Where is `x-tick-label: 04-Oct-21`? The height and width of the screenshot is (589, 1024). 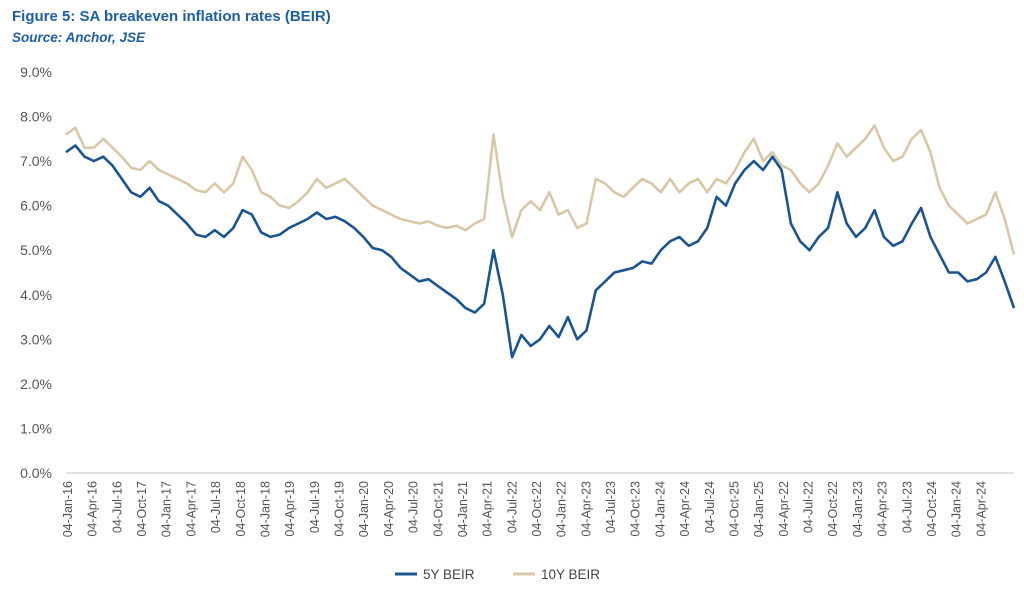
x-tick-label: 04-Oct-21 is located at coordinates (438, 509).